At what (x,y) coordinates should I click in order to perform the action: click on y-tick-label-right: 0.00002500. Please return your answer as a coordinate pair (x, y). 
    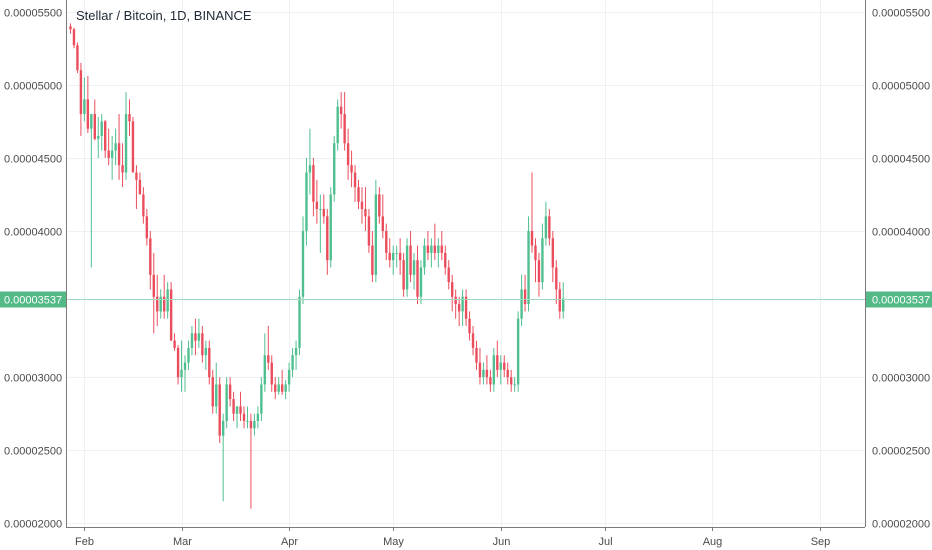
    Looking at the image, I should click on (901, 452).